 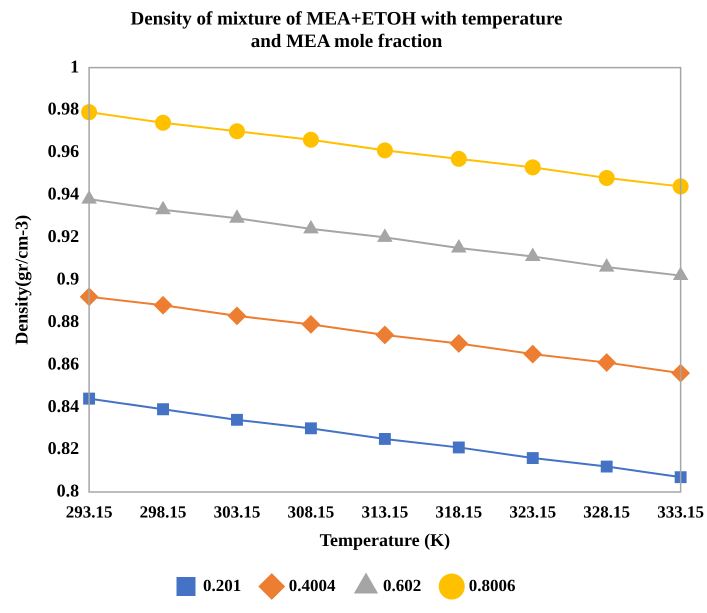 What do you see at coordinates (64, 320) in the screenshot?
I see `y-tick-label: 0.88` at bounding box center [64, 320].